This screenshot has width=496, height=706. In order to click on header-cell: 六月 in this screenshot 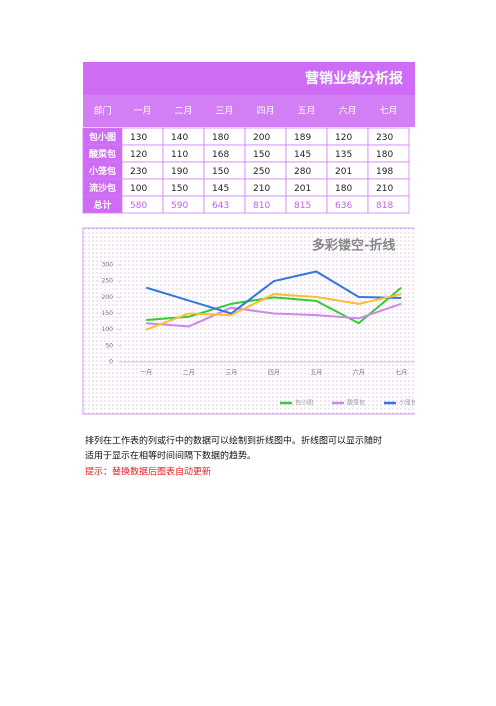, I will do `click(347, 111)`.